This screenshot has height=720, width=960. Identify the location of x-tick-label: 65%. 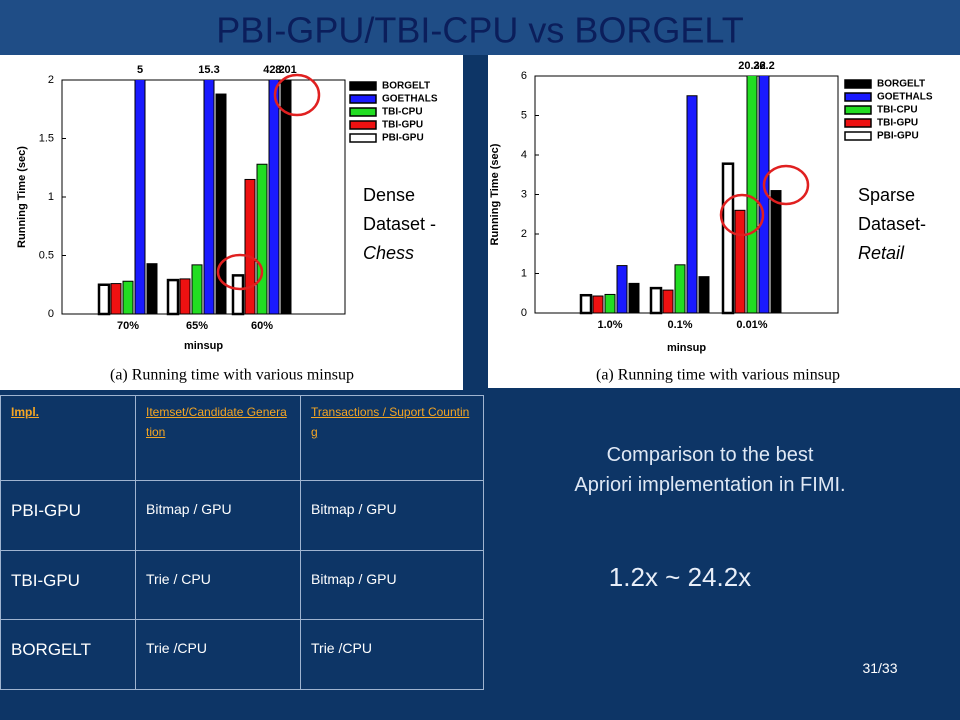
(197, 326).